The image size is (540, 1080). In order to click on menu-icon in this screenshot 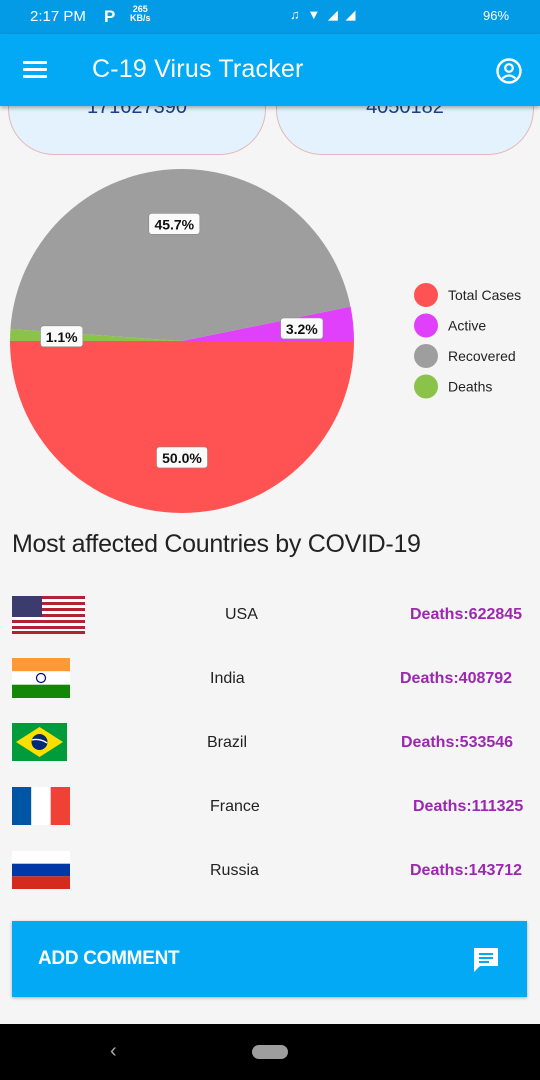, I will do `click(35, 70)`.